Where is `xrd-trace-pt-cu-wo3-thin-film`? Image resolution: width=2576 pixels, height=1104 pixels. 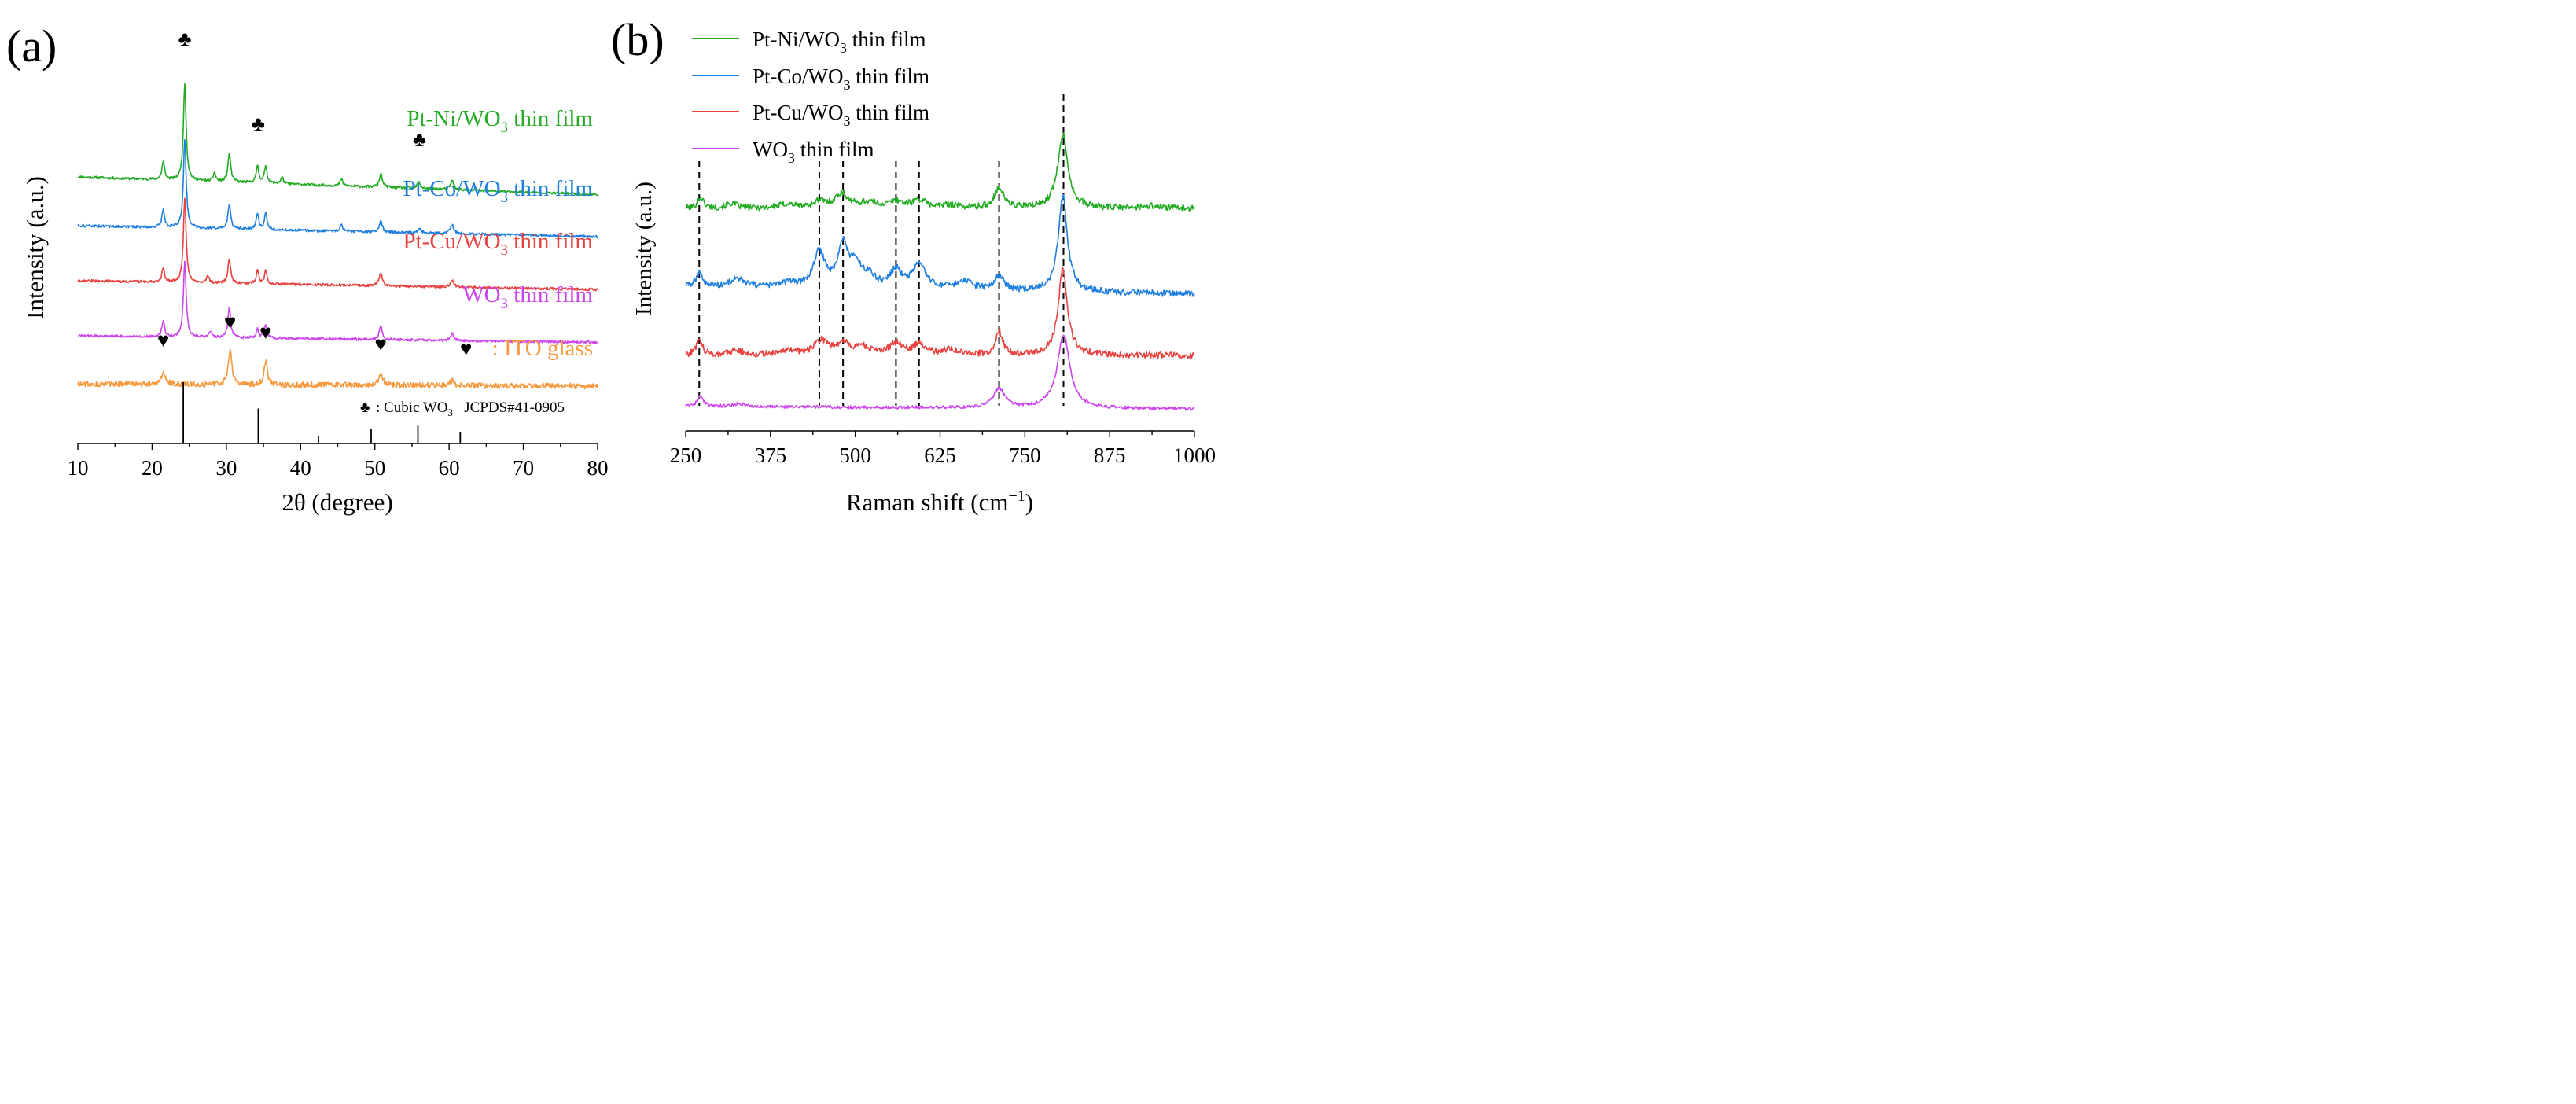 xrd-trace-pt-cu-wo3-thin-film is located at coordinates (338, 244).